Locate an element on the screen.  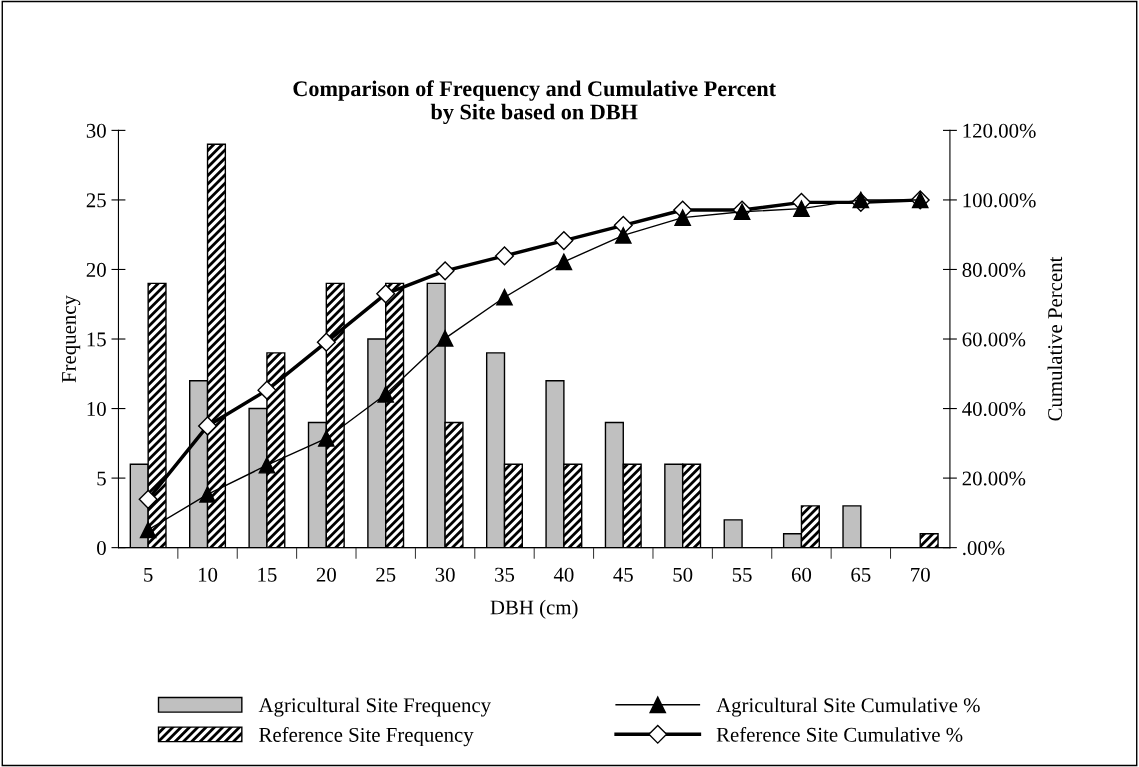
legend-label: Agricultural Site Cumulative % is located at coordinates (848, 707).